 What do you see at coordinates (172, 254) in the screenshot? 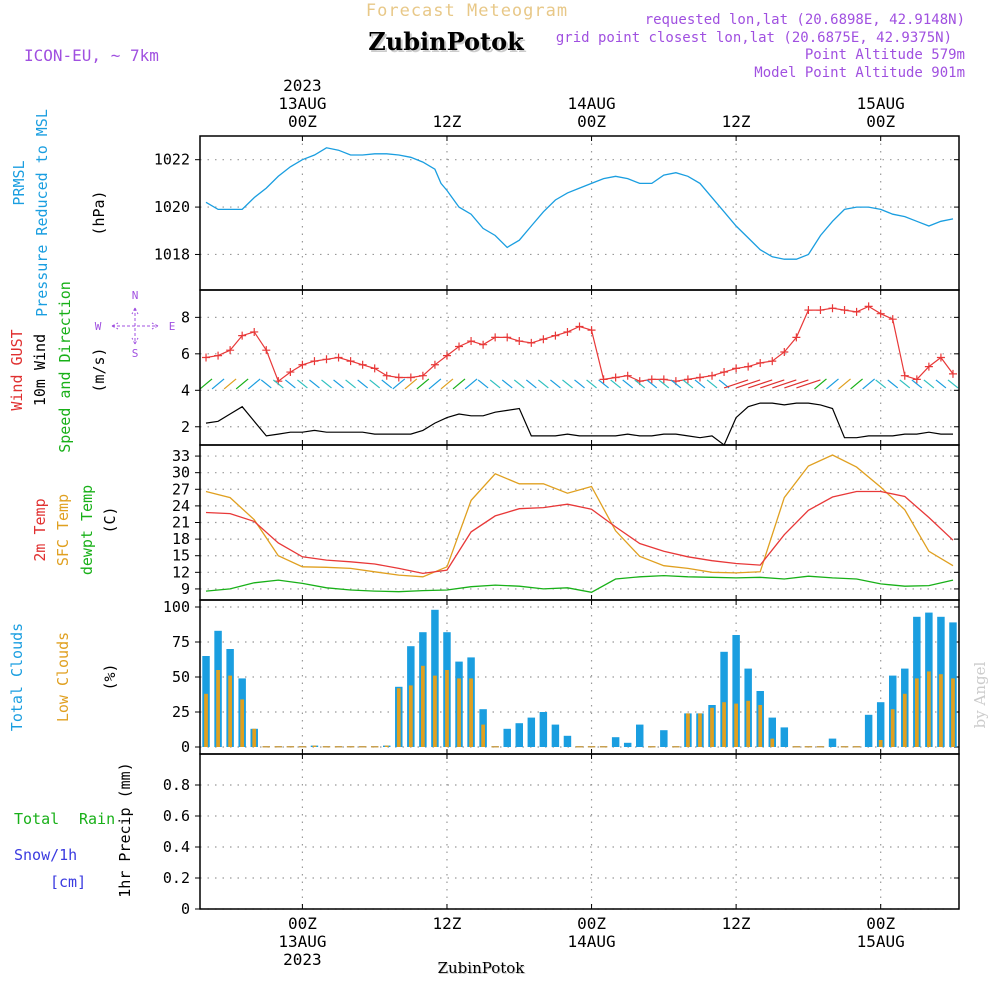
I see `y-tick-label: 1018` at bounding box center [172, 254].